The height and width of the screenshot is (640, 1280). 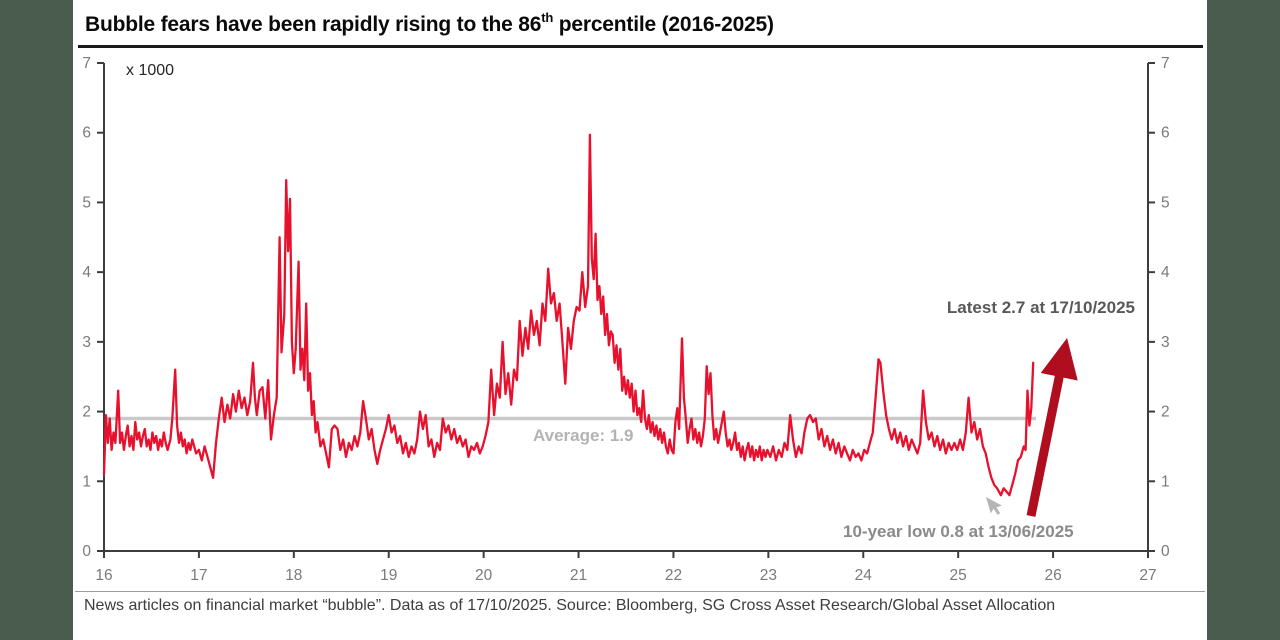 What do you see at coordinates (293, 575) in the screenshot?
I see `svg-text: 18` at bounding box center [293, 575].